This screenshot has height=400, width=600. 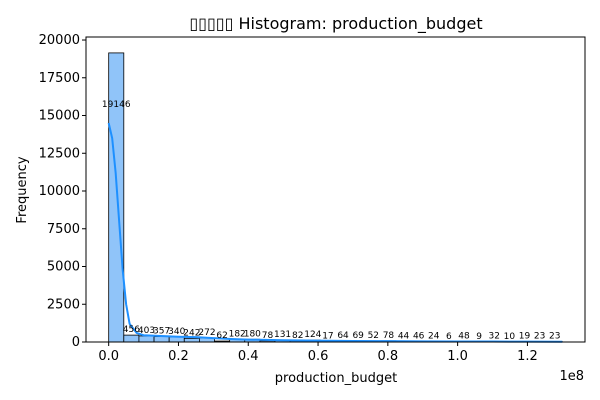 I want to click on y-tick-label: 10000, so click(x=59, y=191).